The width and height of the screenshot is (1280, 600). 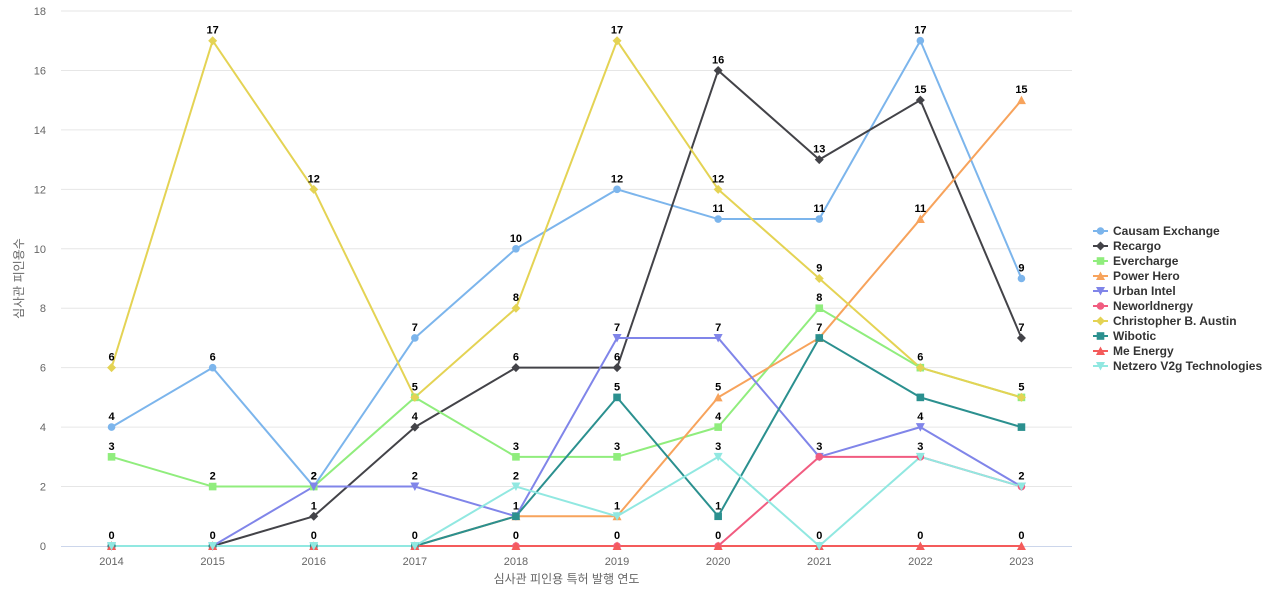 What do you see at coordinates (567, 578) in the screenshot?
I see `x-axis-title: 심사관 피인용 특허 발행 연도` at bounding box center [567, 578].